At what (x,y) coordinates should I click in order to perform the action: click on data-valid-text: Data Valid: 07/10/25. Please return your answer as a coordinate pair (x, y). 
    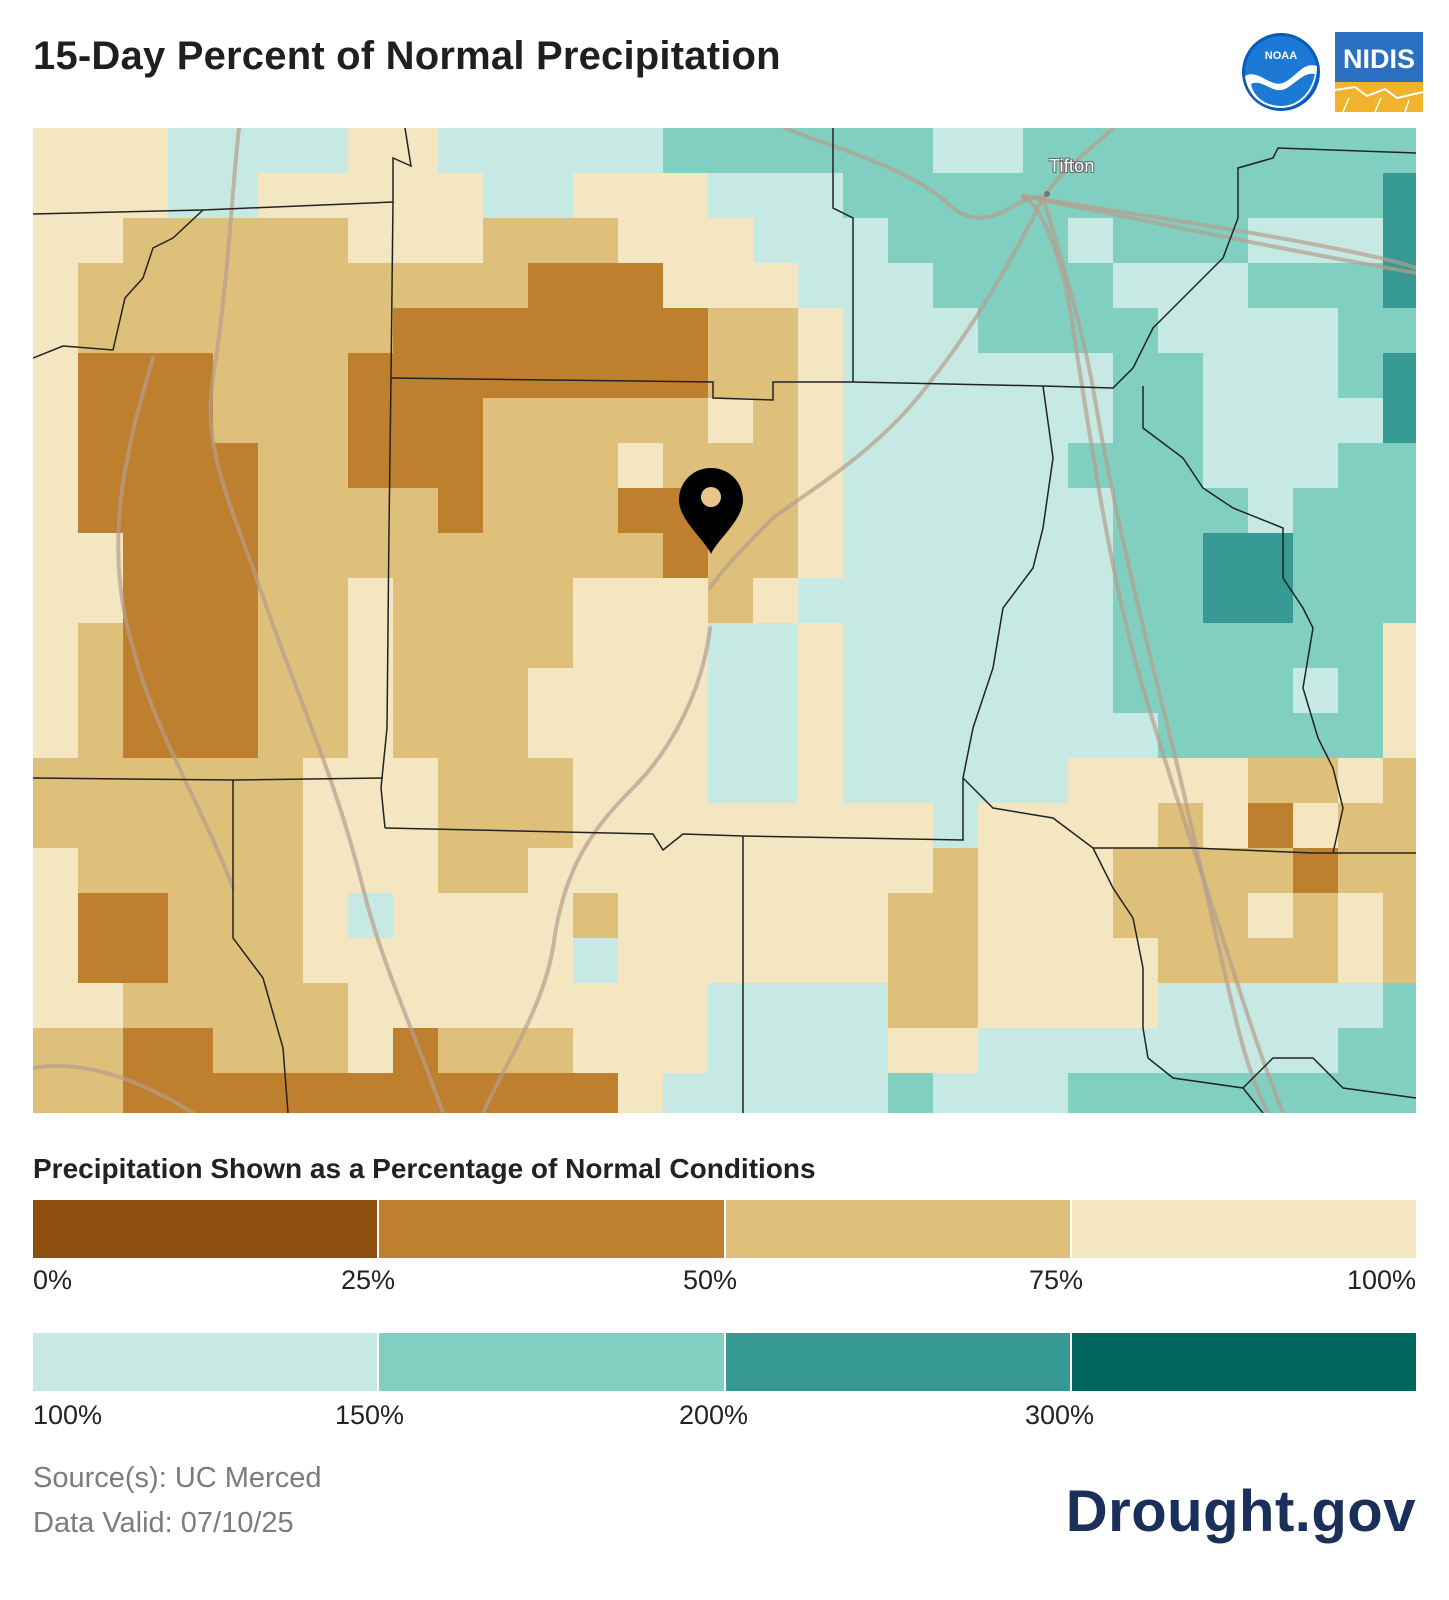
    Looking at the image, I should click on (163, 1523).